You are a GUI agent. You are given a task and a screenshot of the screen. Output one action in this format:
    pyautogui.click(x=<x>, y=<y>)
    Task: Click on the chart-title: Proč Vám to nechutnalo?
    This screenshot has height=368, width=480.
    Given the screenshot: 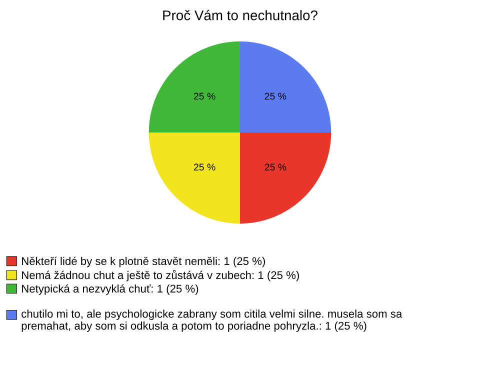 What is the action you would take?
    pyautogui.click(x=240, y=15)
    